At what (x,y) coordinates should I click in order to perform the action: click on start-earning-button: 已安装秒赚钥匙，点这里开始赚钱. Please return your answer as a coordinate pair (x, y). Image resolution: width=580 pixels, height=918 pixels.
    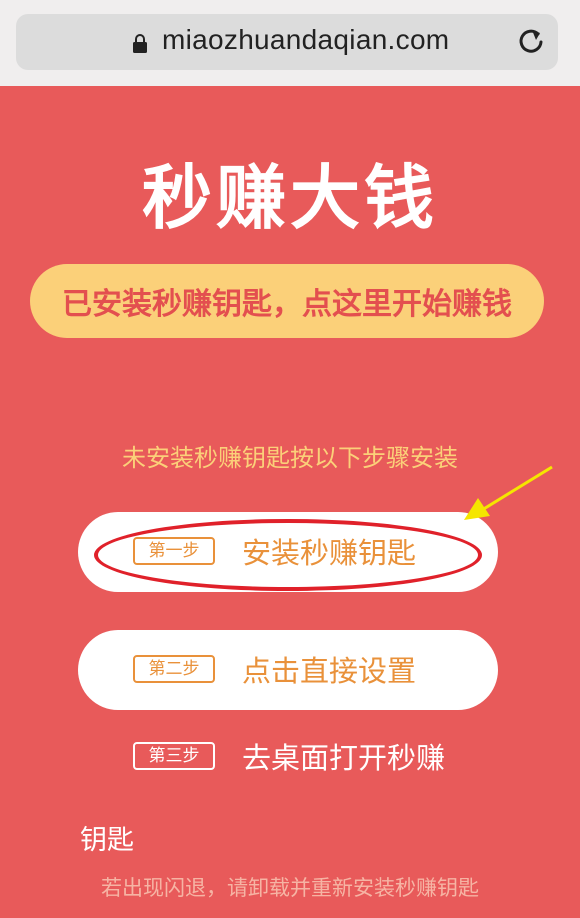
    Looking at the image, I should click on (287, 301).